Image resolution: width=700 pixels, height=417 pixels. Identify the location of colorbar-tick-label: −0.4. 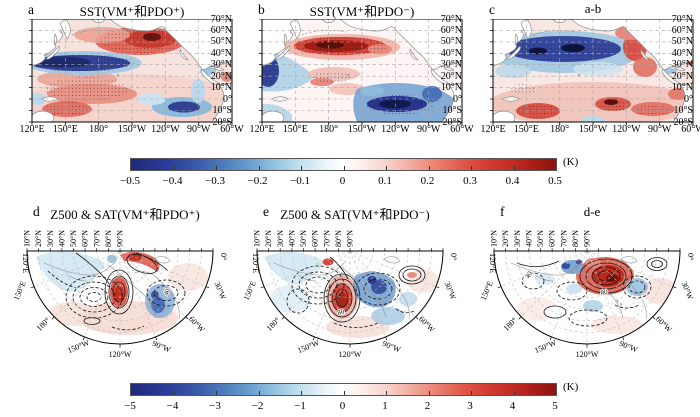
(172, 181).